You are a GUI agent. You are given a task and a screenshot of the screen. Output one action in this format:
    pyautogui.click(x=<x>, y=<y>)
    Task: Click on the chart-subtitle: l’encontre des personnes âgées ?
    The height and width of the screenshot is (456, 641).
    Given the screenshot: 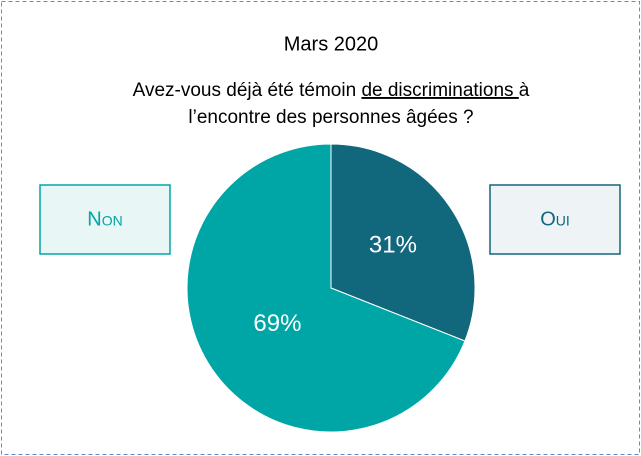 What is the action you would take?
    pyautogui.click(x=330, y=117)
    